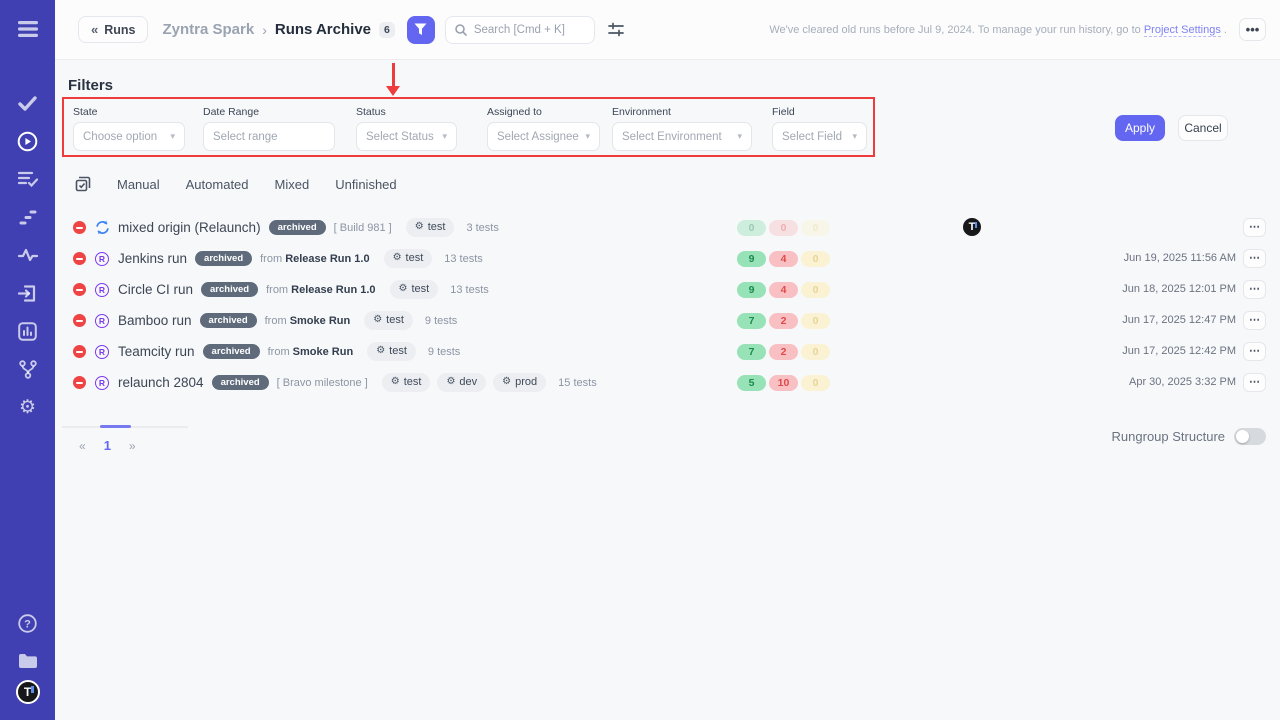 The width and height of the screenshot is (1280, 720). What do you see at coordinates (815, 351) in the screenshot?
I see `other-count: 0` at bounding box center [815, 351].